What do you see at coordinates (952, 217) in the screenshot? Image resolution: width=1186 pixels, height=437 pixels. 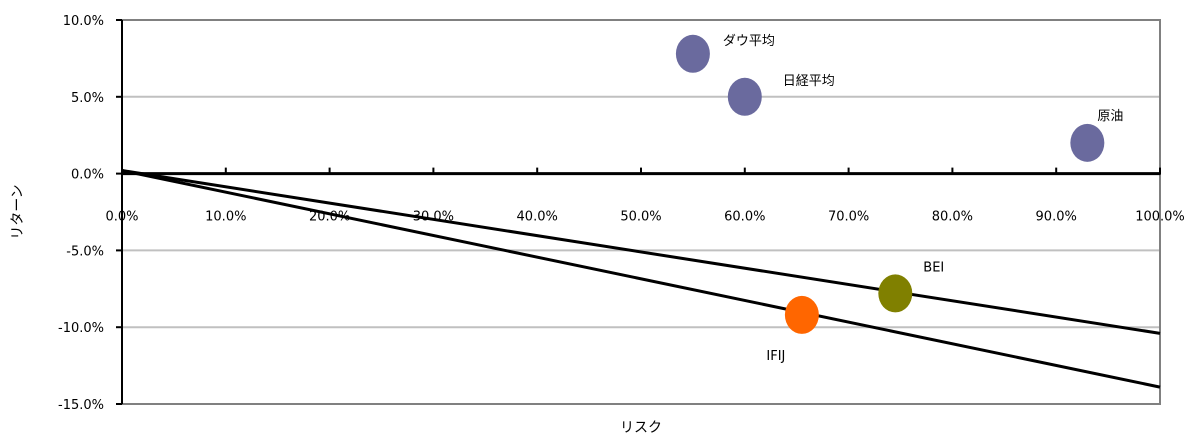 I see `x-tick-label: 80.0%` at bounding box center [952, 217].